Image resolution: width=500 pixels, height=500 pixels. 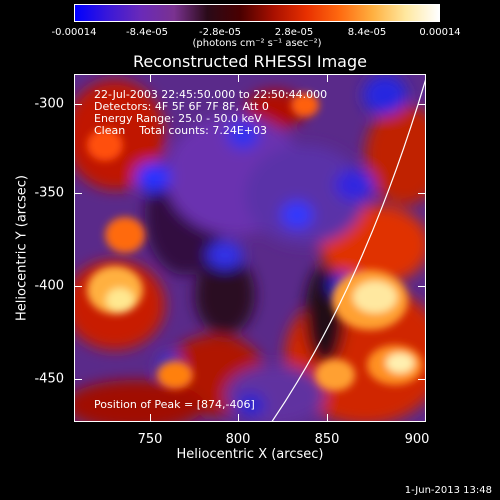 I want to click on colorbar-units: (photons cm⁻² s⁻¹ asec⁻²), so click(x=257, y=43).